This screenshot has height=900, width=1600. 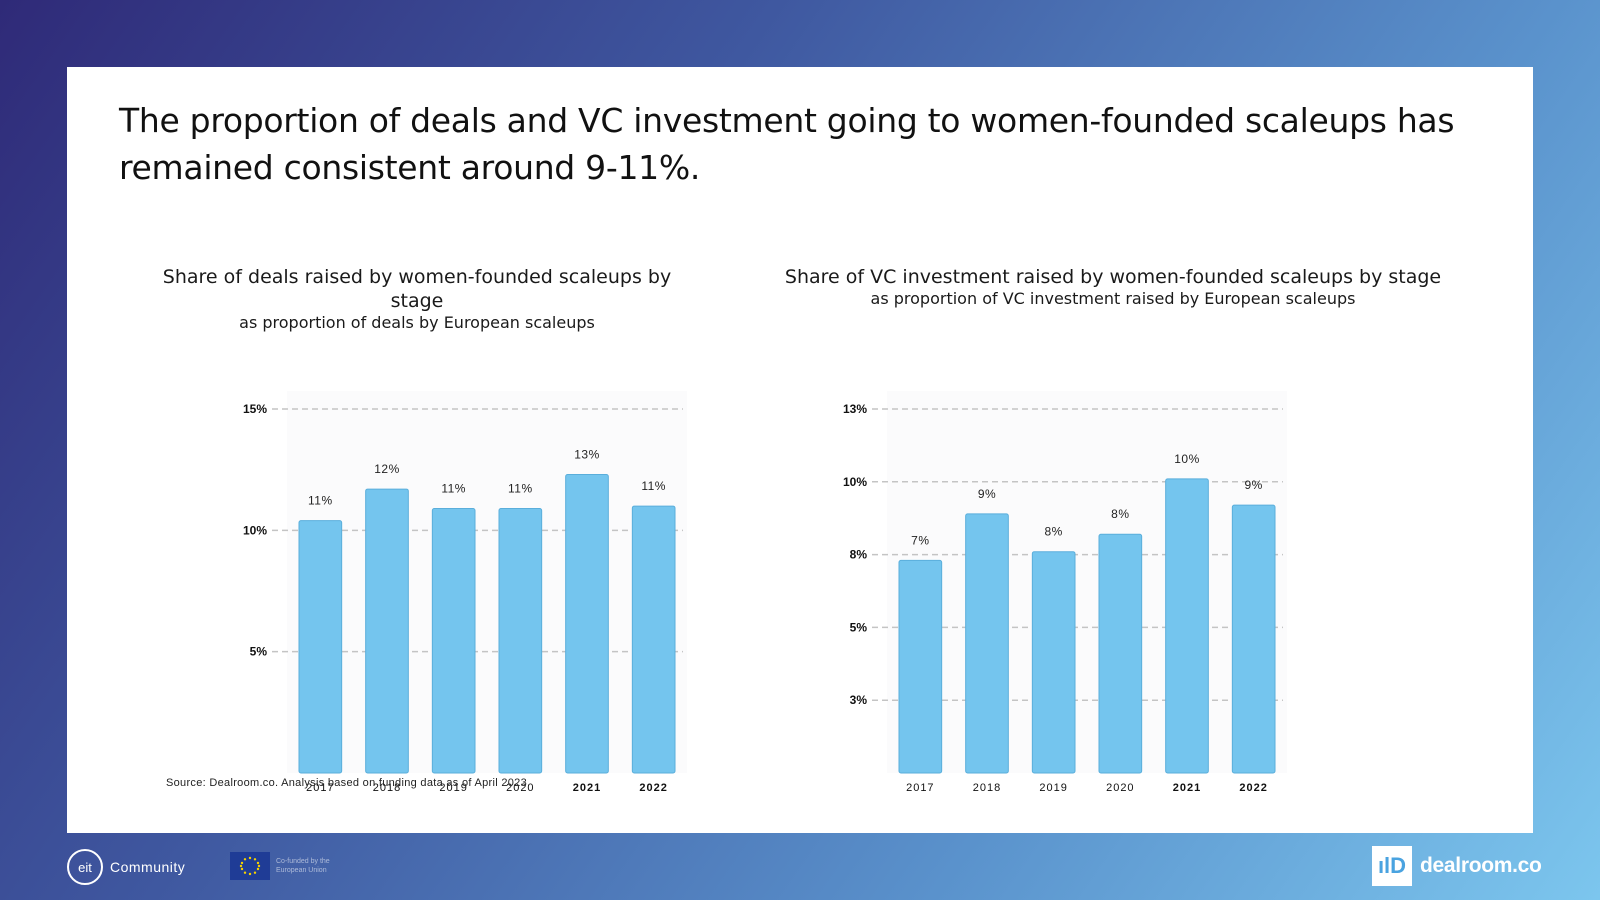 I want to click on eit-logo-text: eit, so click(x=85, y=867).